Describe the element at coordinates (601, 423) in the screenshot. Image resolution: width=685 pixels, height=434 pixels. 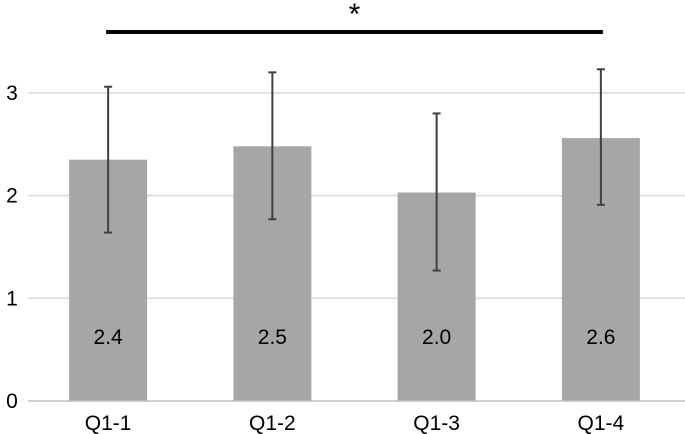
I see `x-tick-label: Q1-4` at that location.